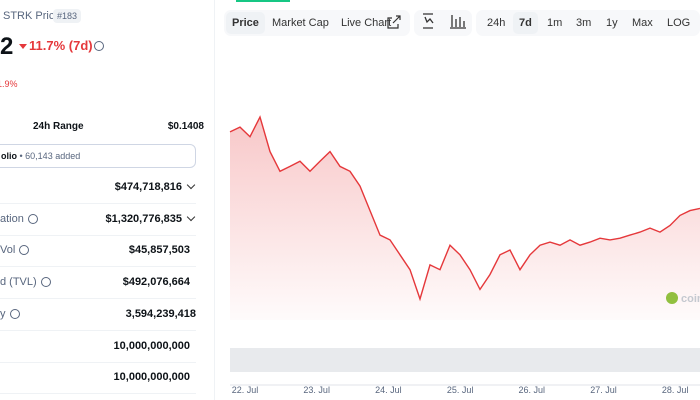 This screenshot has height=400, width=700. What do you see at coordinates (245, 23) in the screenshot?
I see `chart-tab: Price` at bounding box center [245, 23].